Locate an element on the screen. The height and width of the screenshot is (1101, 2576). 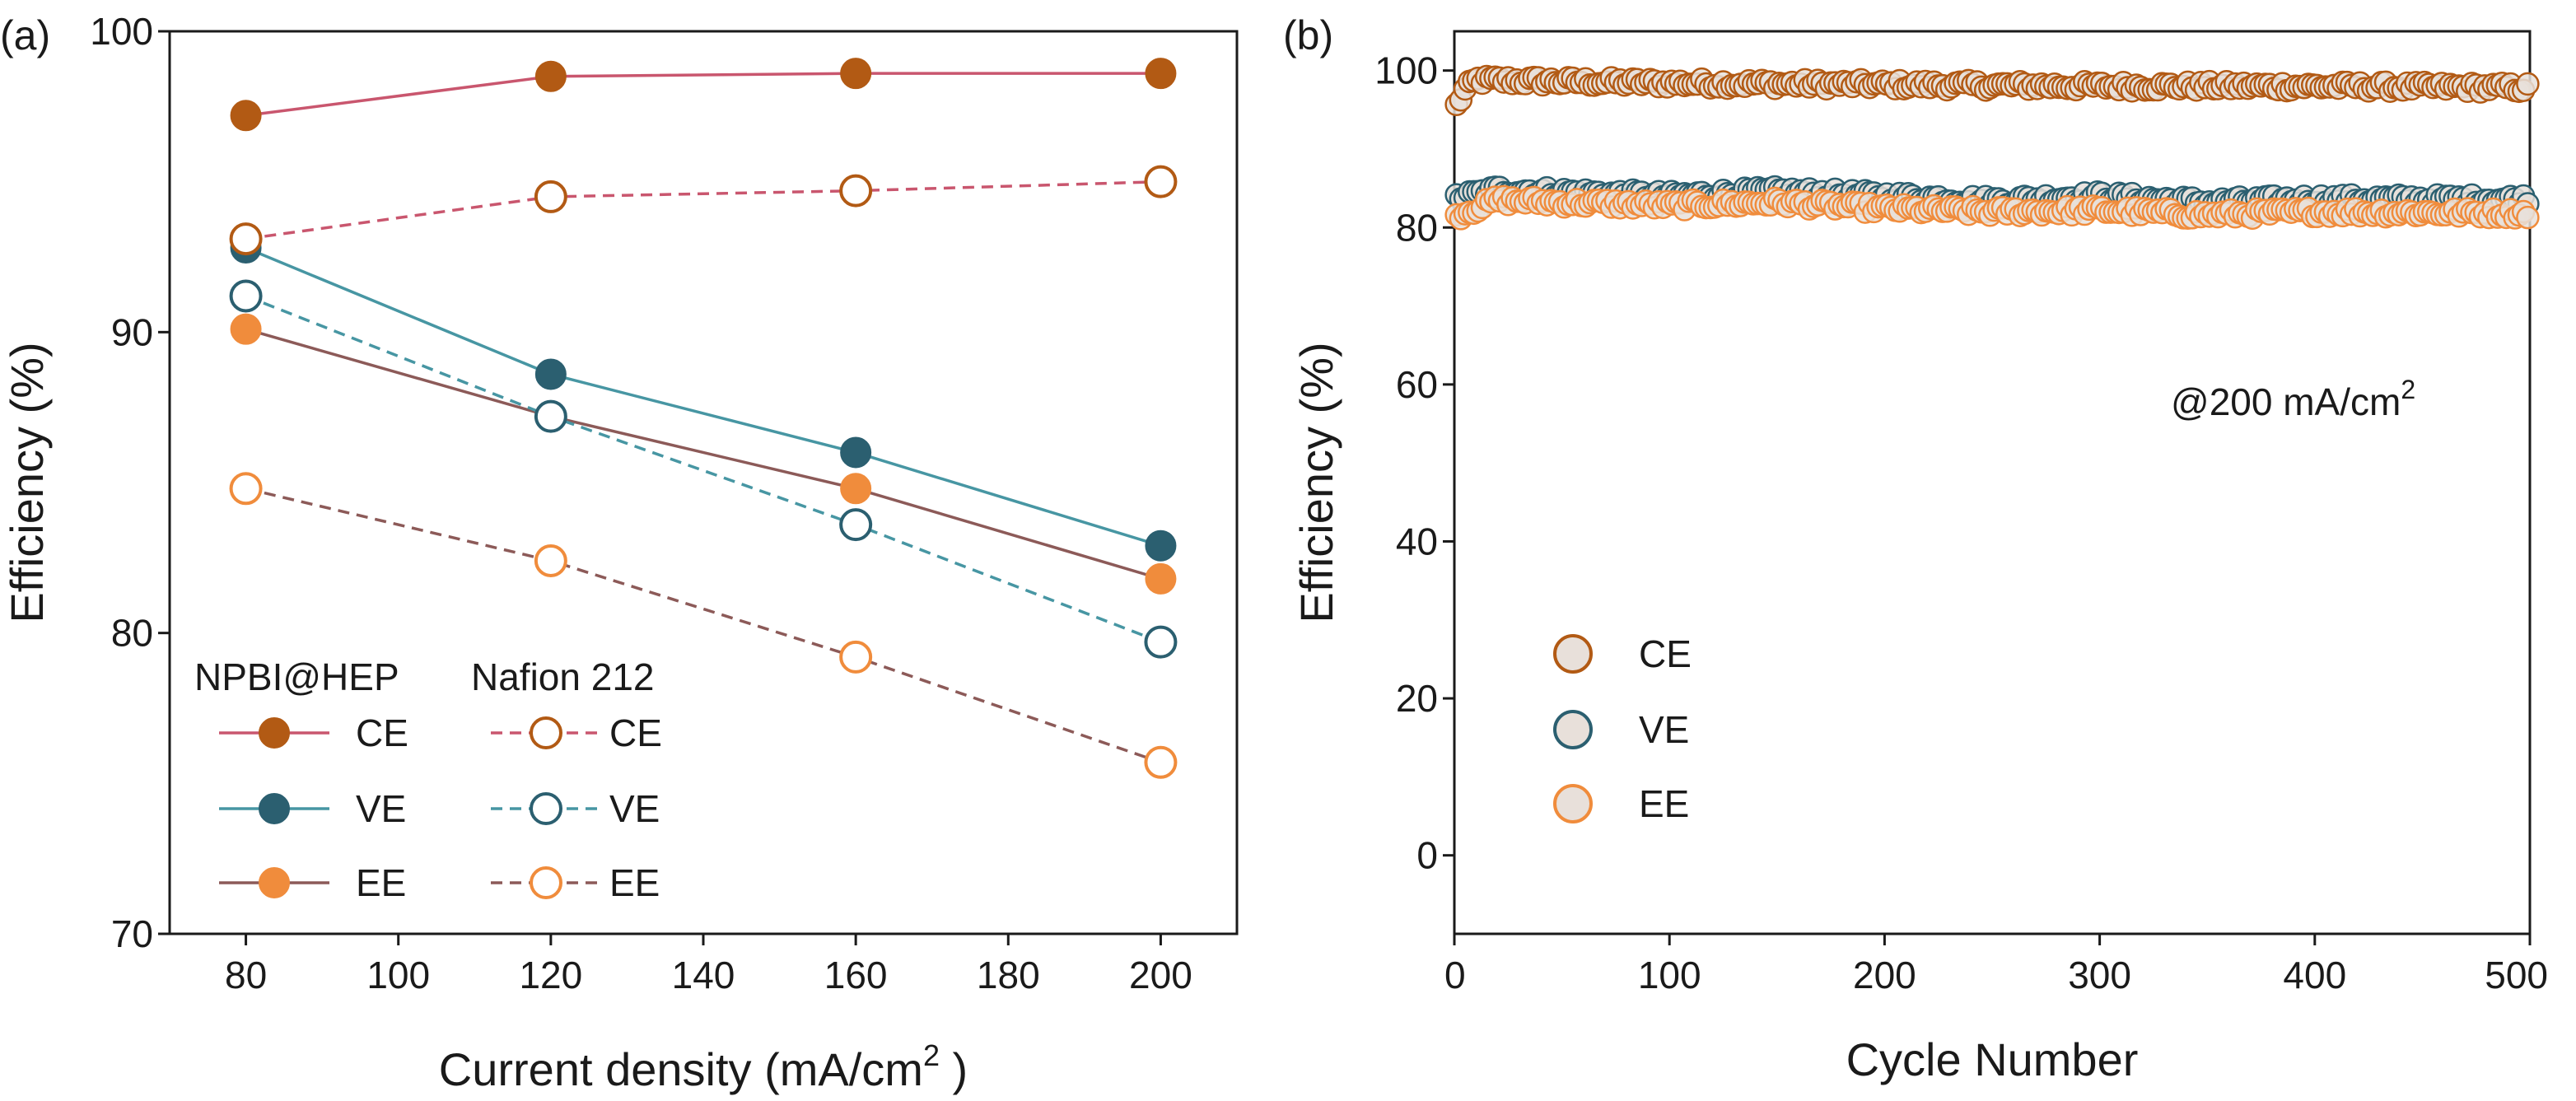
b-y-tick-label-80: 80 is located at coordinates (1417, 227).